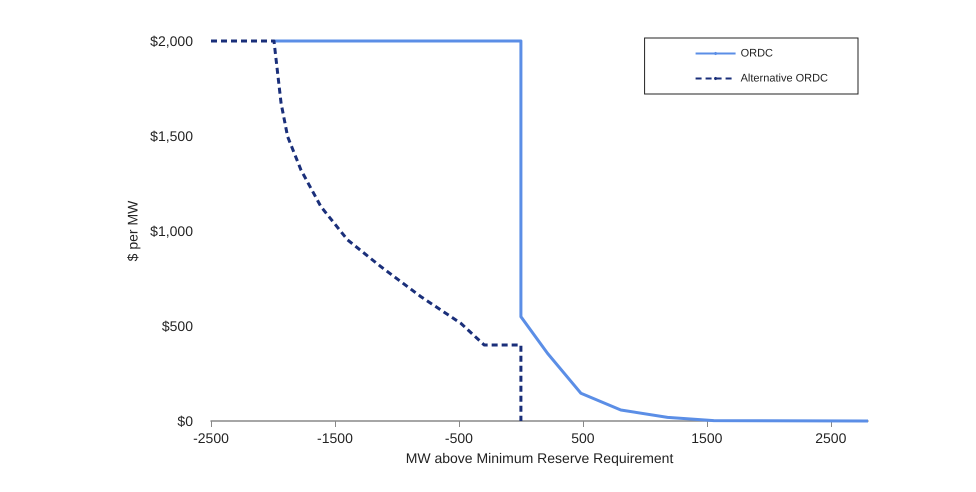 Image resolution: width=976 pixels, height=492 pixels. Describe the element at coordinates (707, 438) in the screenshot. I see `x-tick-label: 1500` at that location.